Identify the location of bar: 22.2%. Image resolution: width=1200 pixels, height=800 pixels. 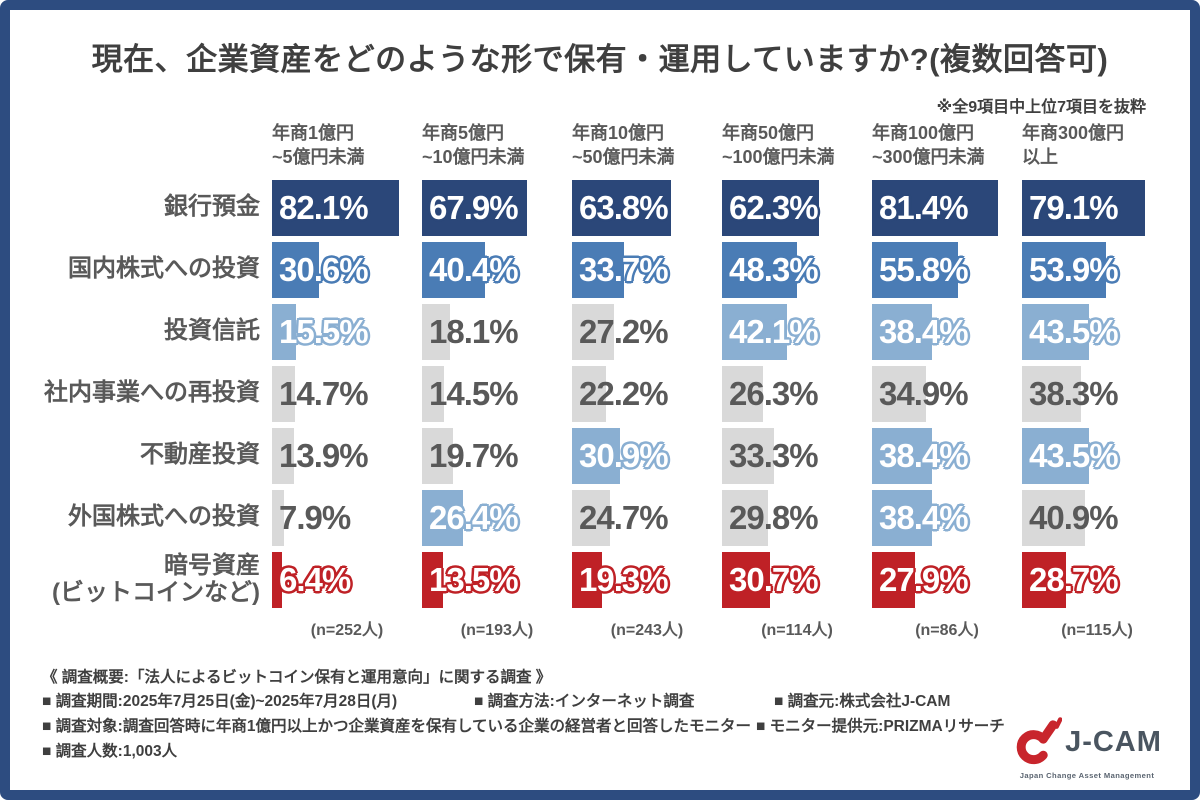
(620, 393).